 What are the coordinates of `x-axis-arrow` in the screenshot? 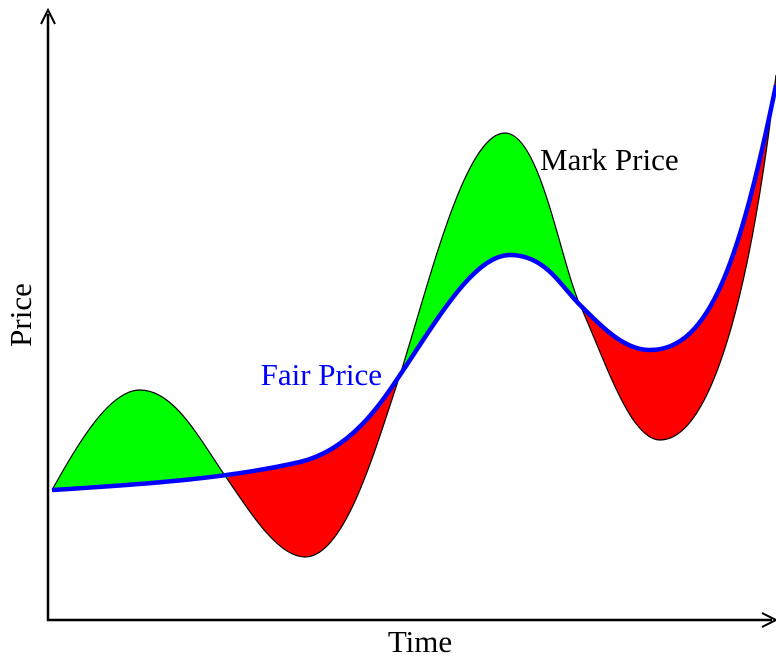 It's located at (768, 620).